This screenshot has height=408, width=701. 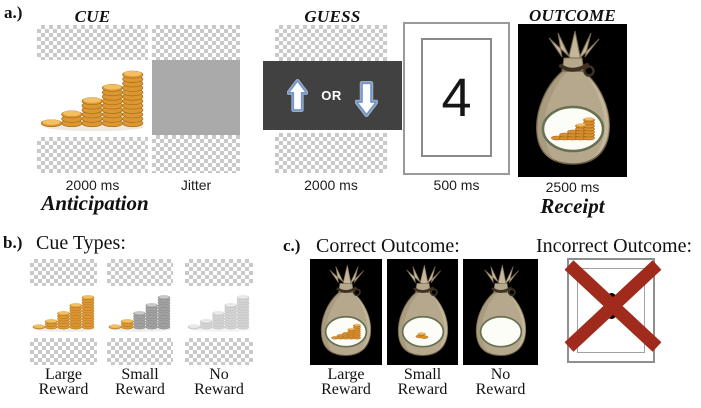 I want to click on card-number: 4, so click(x=456, y=97).